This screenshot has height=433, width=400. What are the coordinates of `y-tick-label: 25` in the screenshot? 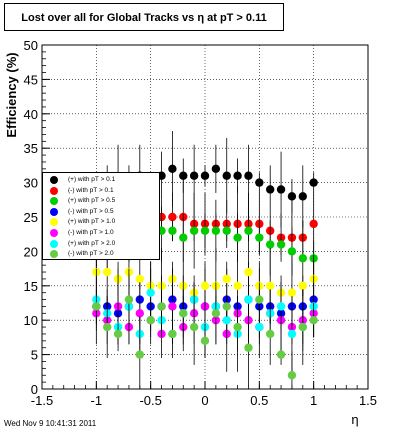 It's located at (31, 217).